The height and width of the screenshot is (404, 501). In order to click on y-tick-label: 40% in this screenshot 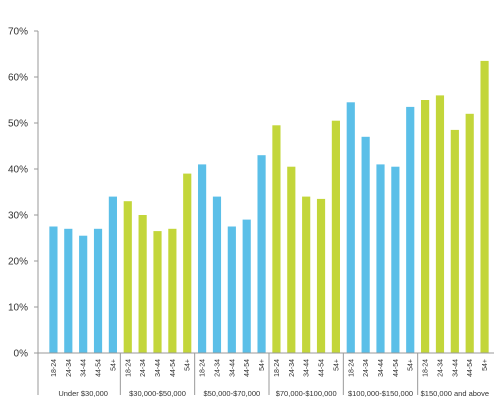, I will do `click(18, 170)`.